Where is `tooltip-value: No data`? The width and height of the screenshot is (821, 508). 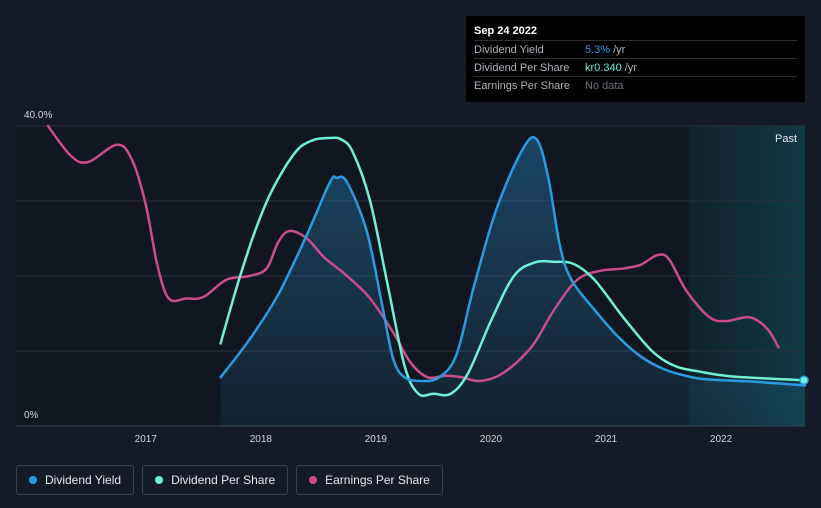 tooltip-value: No data is located at coordinates (604, 85).